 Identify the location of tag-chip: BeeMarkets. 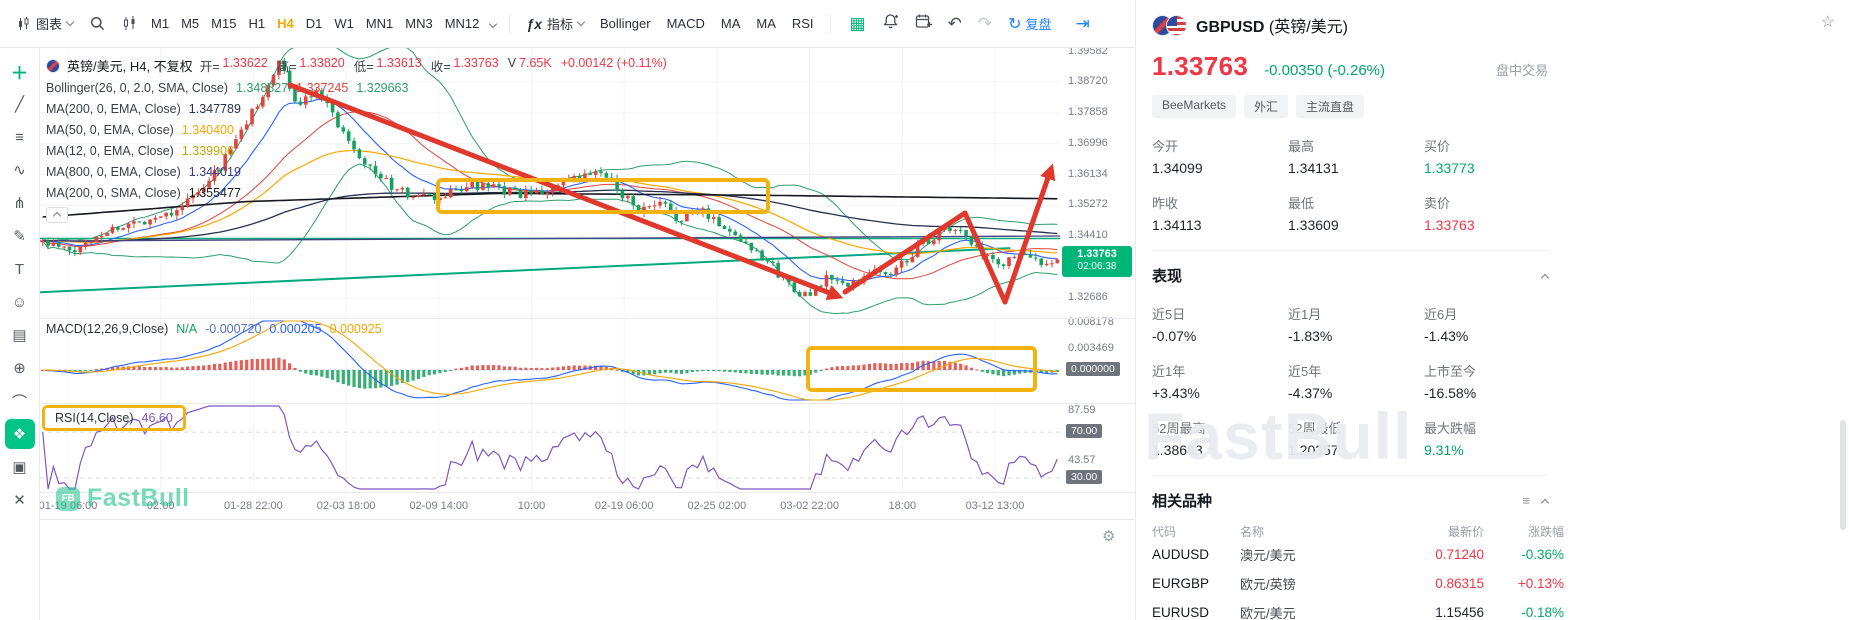
(1194, 106).